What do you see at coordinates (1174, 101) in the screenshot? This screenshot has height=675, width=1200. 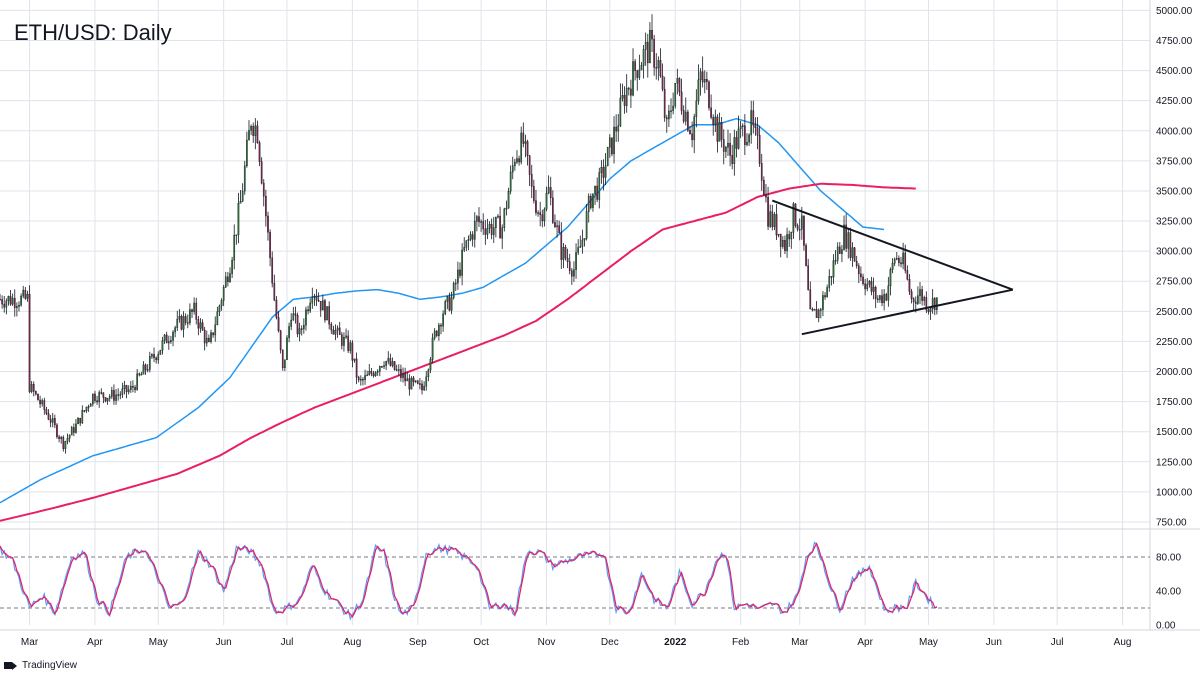 I see `price-tick-label: 4250.00` at bounding box center [1174, 101].